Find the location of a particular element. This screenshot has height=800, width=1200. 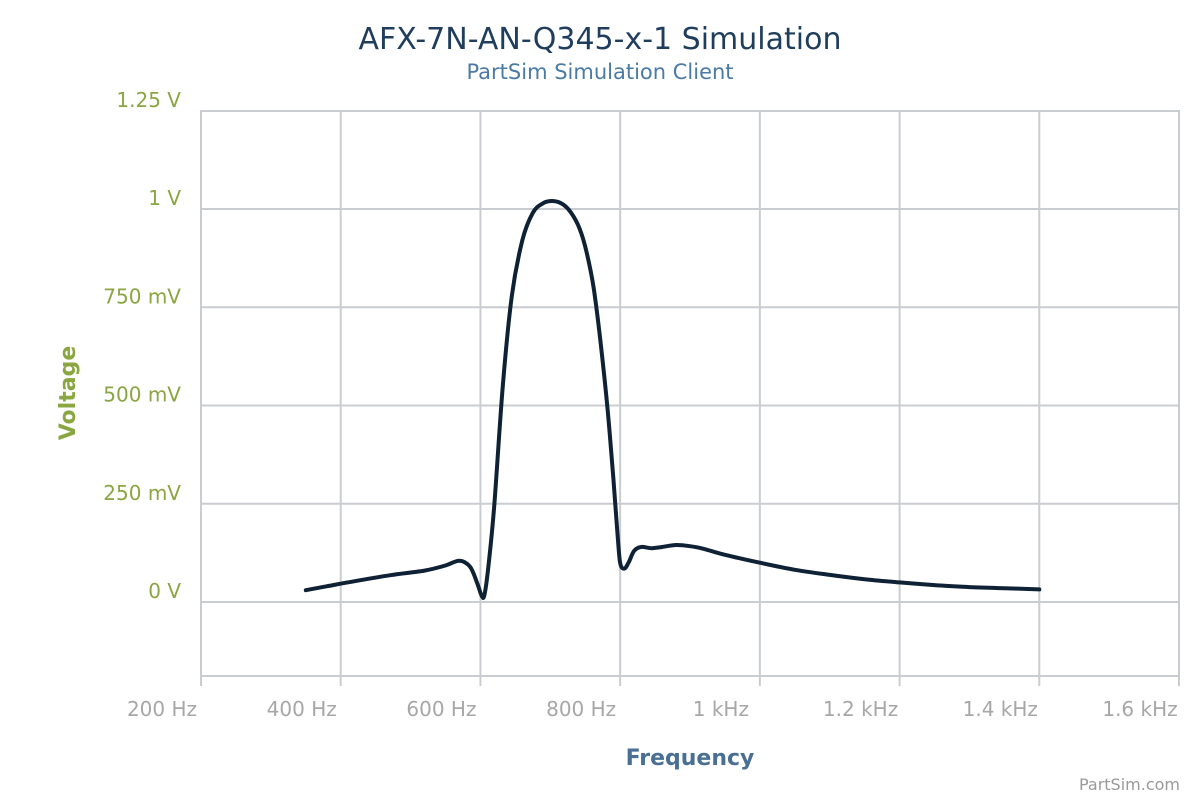

y-tick-label: 500 mV is located at coordinates (142, 395).